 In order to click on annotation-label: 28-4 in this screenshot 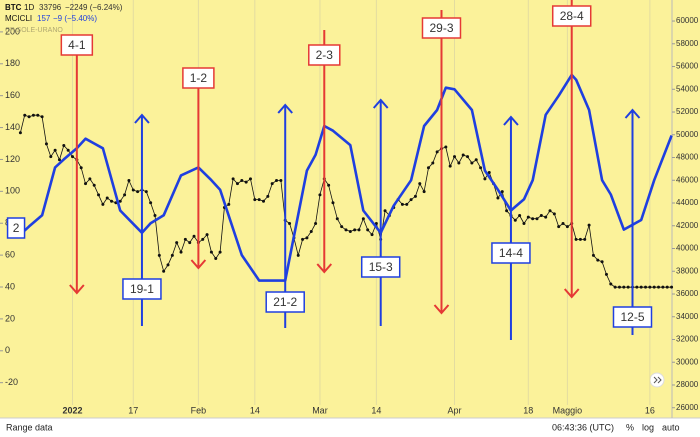, I will do `click(572, 16)`.